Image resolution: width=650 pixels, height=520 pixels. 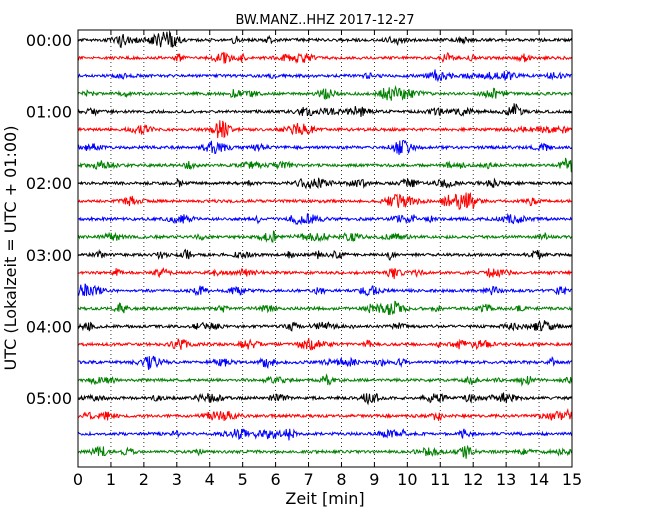 What do you see at coordinates (210, 479) in the screenshot?
I see `x-tick-label: 4` at bounding box center [210, 479].